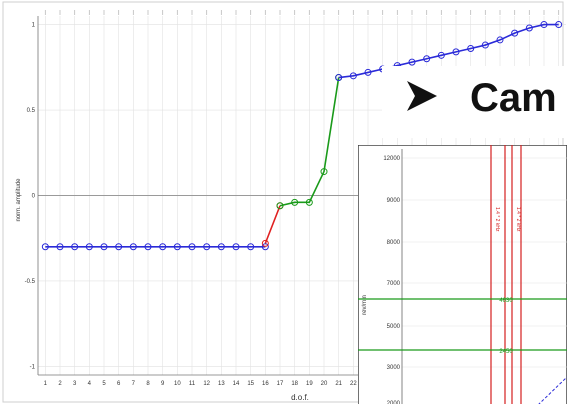 This screenshot has height=404, width=567. I want to click on x-tick-label: 12, so click(206, 384).